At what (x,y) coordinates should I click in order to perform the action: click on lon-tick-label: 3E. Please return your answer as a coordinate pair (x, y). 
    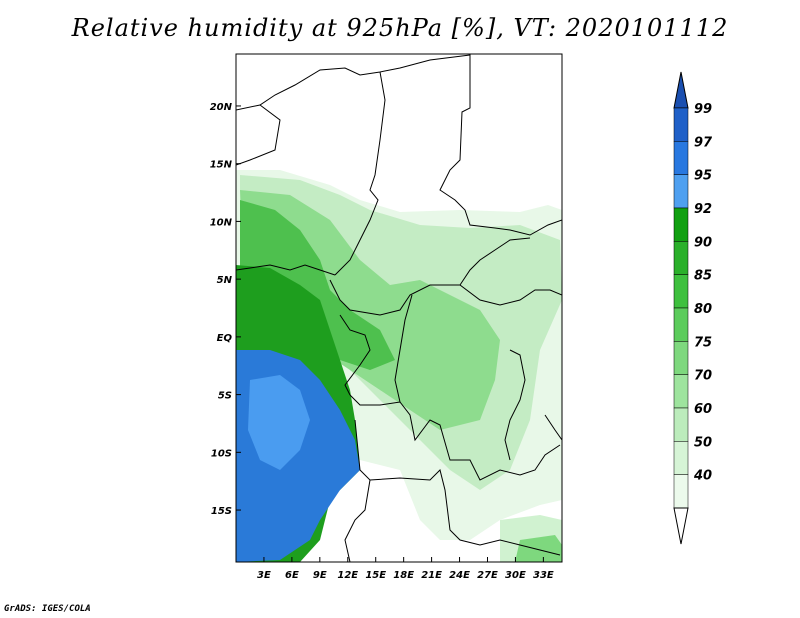
    Looking at the image, I should click on (264, 575).